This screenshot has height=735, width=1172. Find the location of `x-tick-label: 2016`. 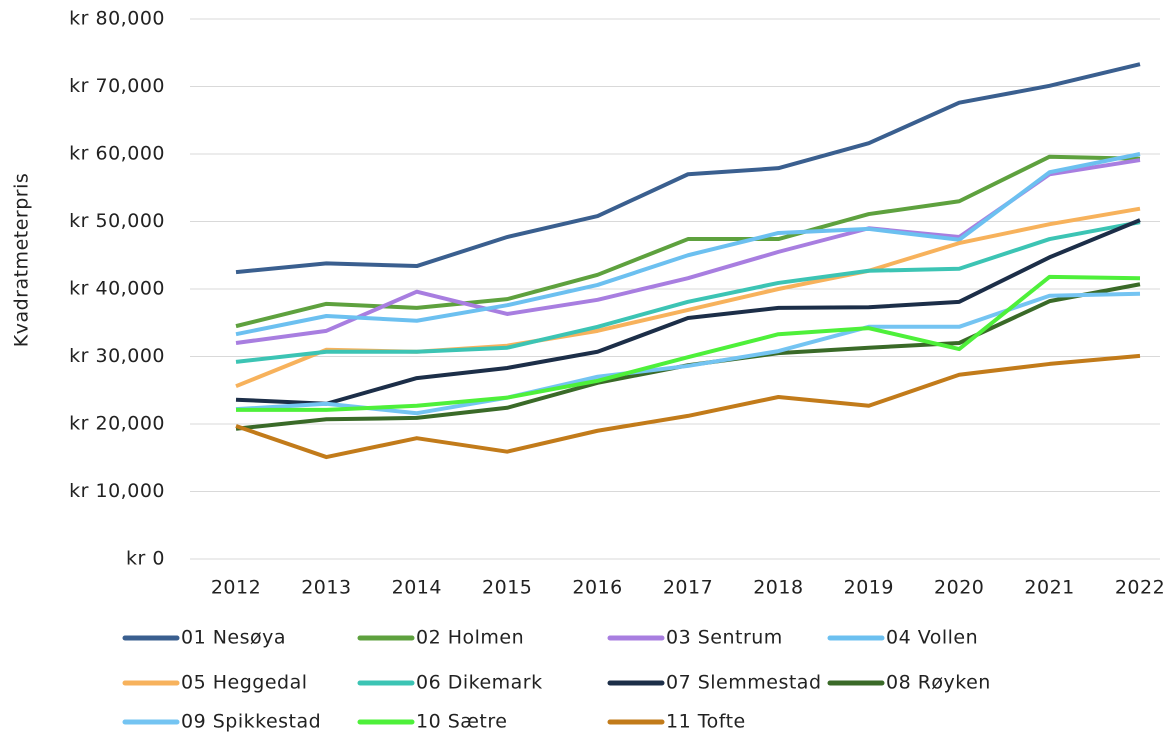

x-tick-label: 2016 is located at coordinates (597, 588).